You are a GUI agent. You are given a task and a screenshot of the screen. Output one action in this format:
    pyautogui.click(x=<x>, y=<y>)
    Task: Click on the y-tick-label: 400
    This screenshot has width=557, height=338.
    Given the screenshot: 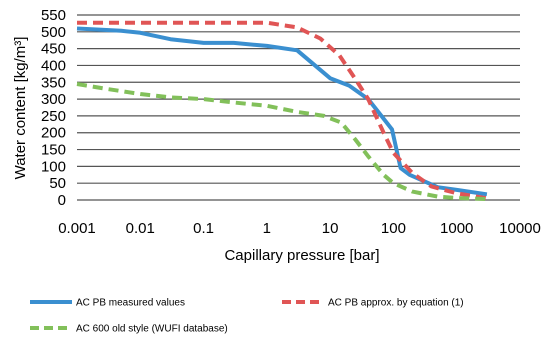 What is the action you would take?
    pyautogui.click(x=53, y=65)
    